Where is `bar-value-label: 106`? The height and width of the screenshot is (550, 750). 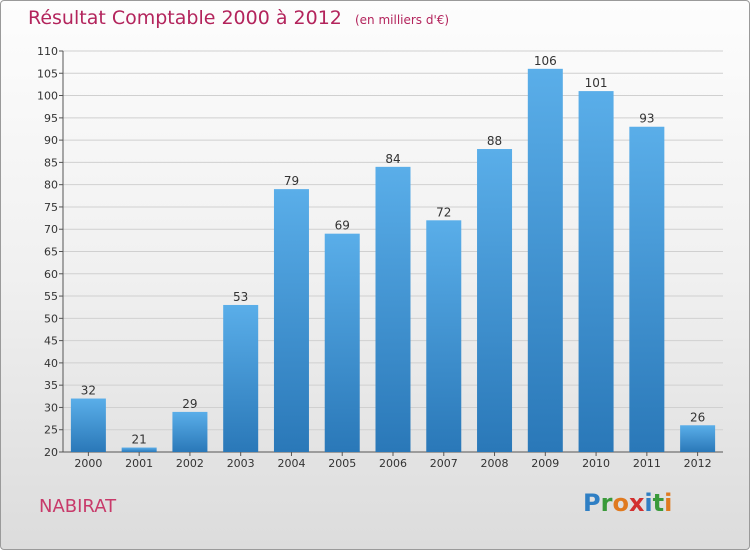 bar-value-label: 106 is located at coordinates (545, 61).